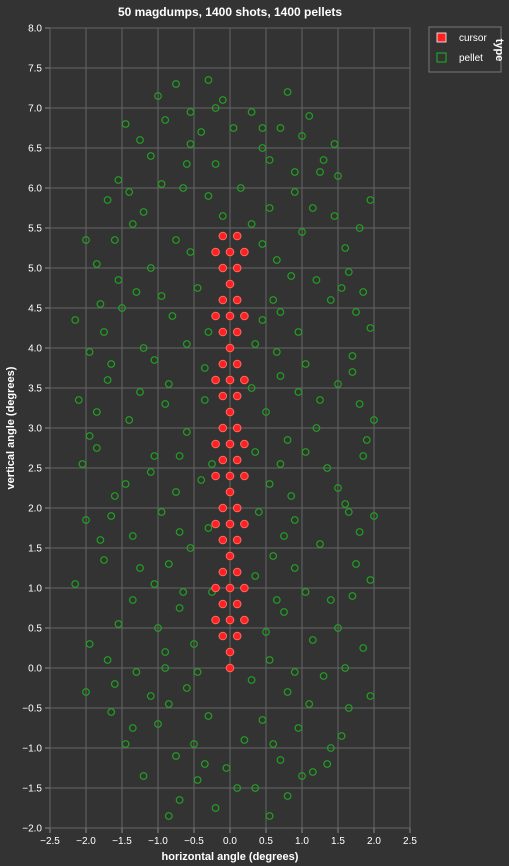  Describe the element at coordinates (32, 749) in the screenshot. I see `y-tick-label: −1.0` at that location.